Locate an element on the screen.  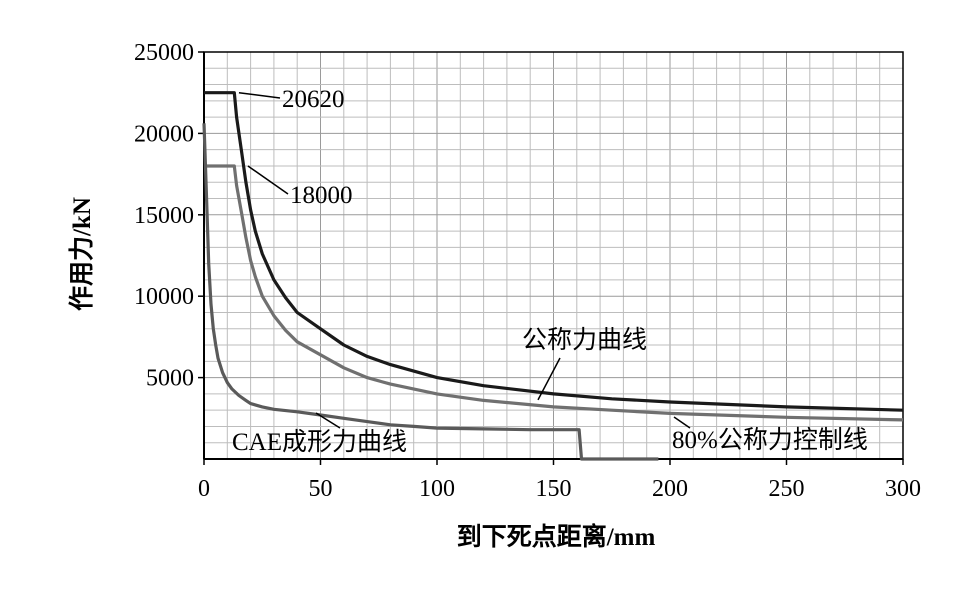
y-tick-label: 5000 is located at coordinates (170, 379).